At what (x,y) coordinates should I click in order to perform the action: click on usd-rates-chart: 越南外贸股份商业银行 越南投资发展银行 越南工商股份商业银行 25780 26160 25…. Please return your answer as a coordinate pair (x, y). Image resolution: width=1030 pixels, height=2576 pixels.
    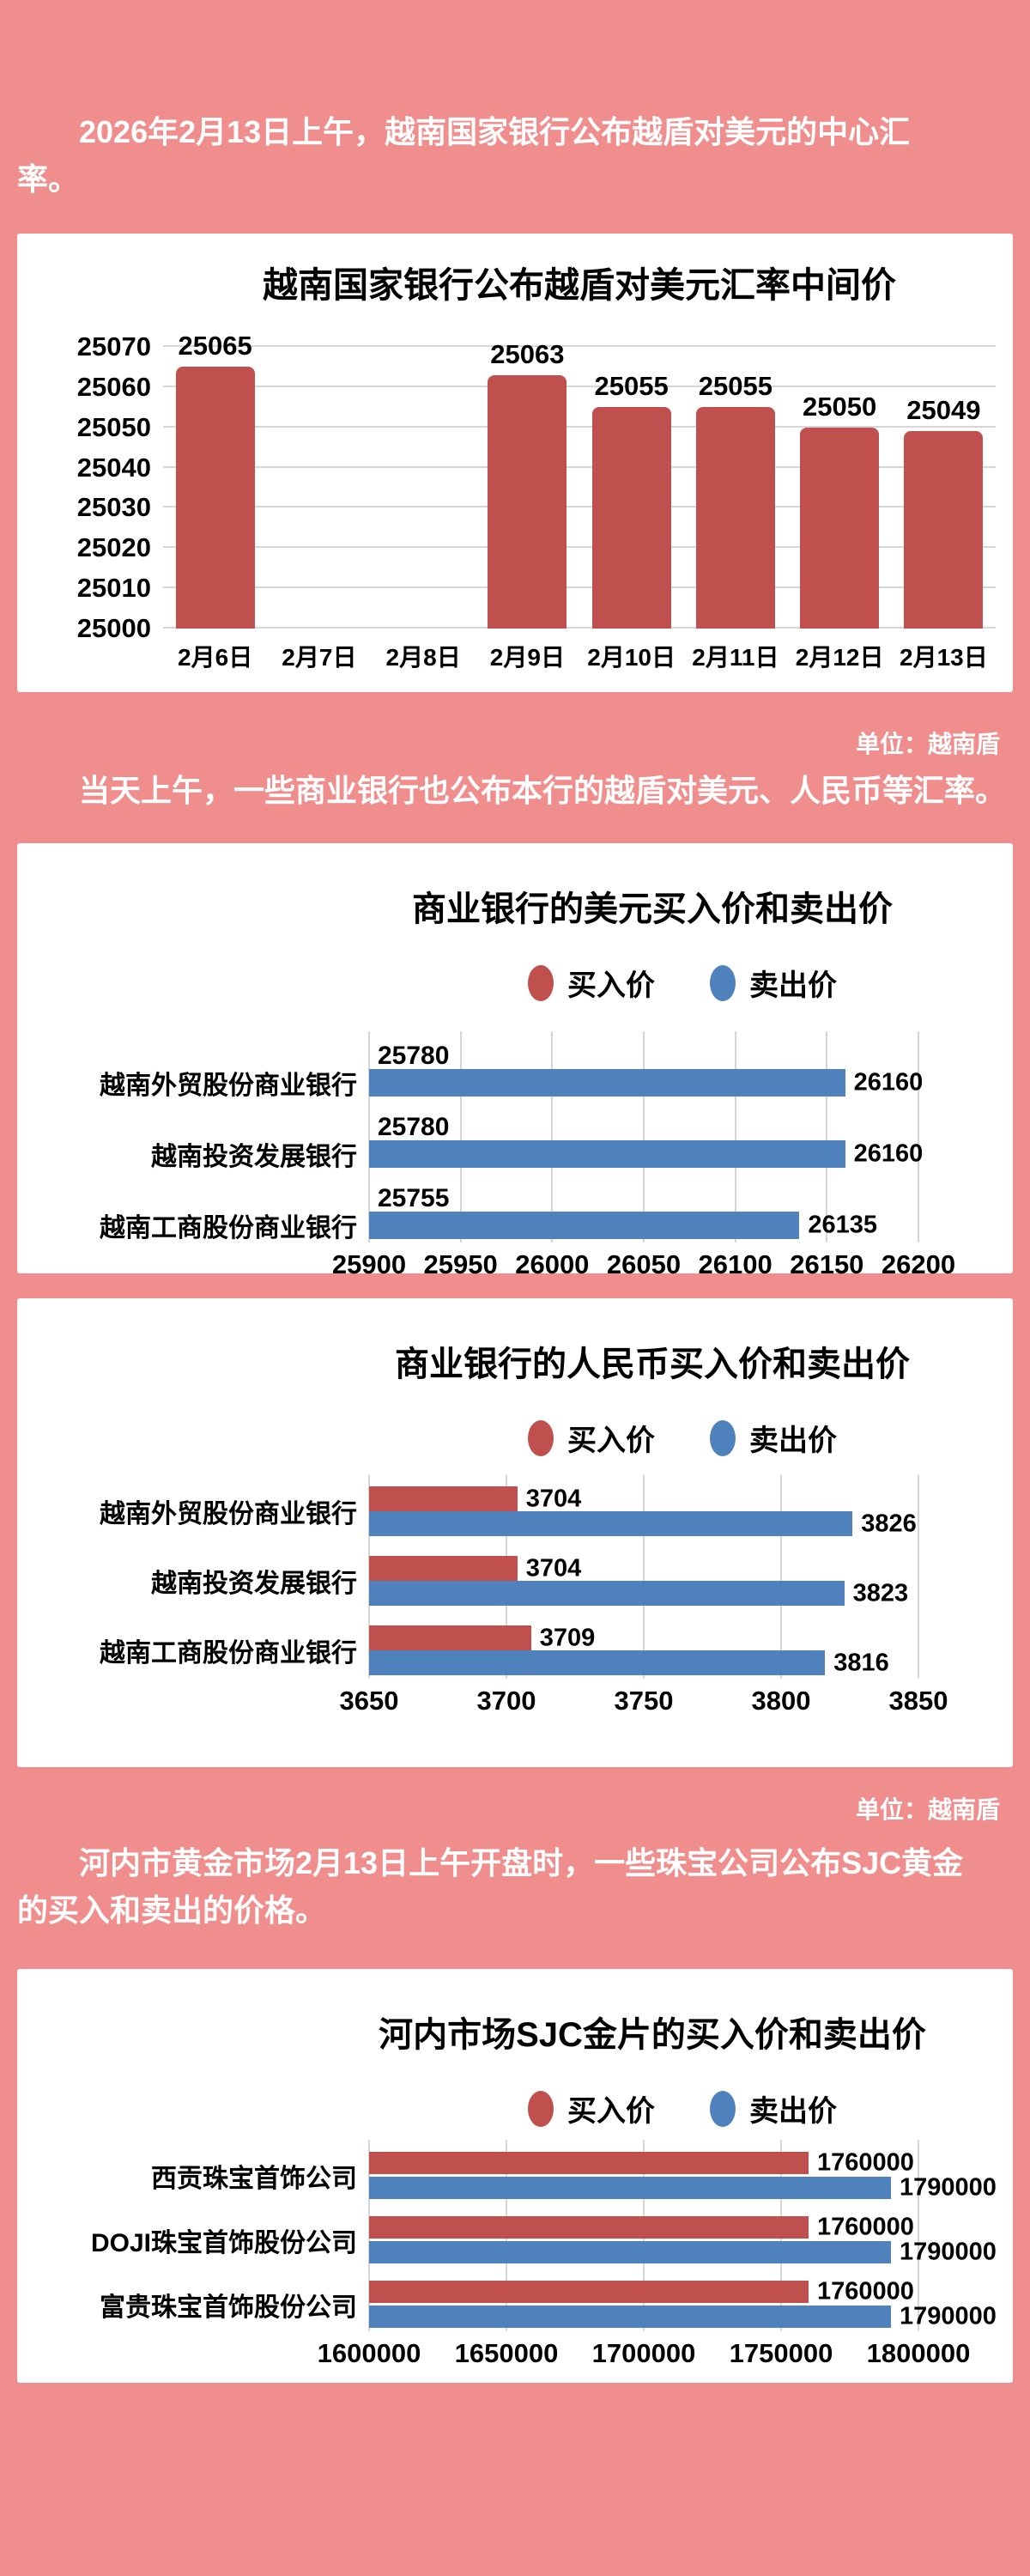
    Looking at the image, I should click on (515, 1159).